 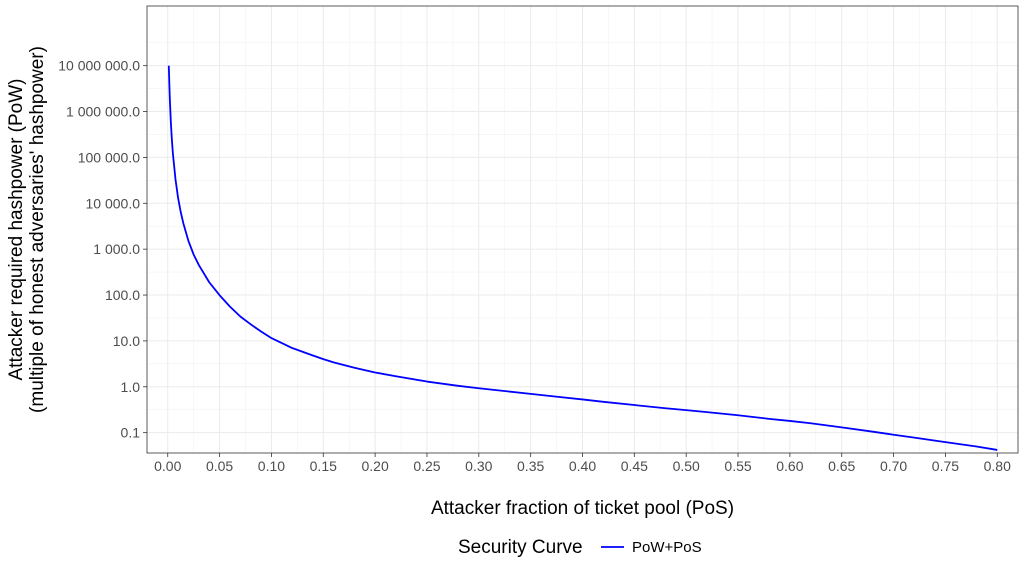 What do you see at coordinates (323, 466) in the screenshot?
I see `x-tick-label: 0.15` at bounding box center [323, 466].